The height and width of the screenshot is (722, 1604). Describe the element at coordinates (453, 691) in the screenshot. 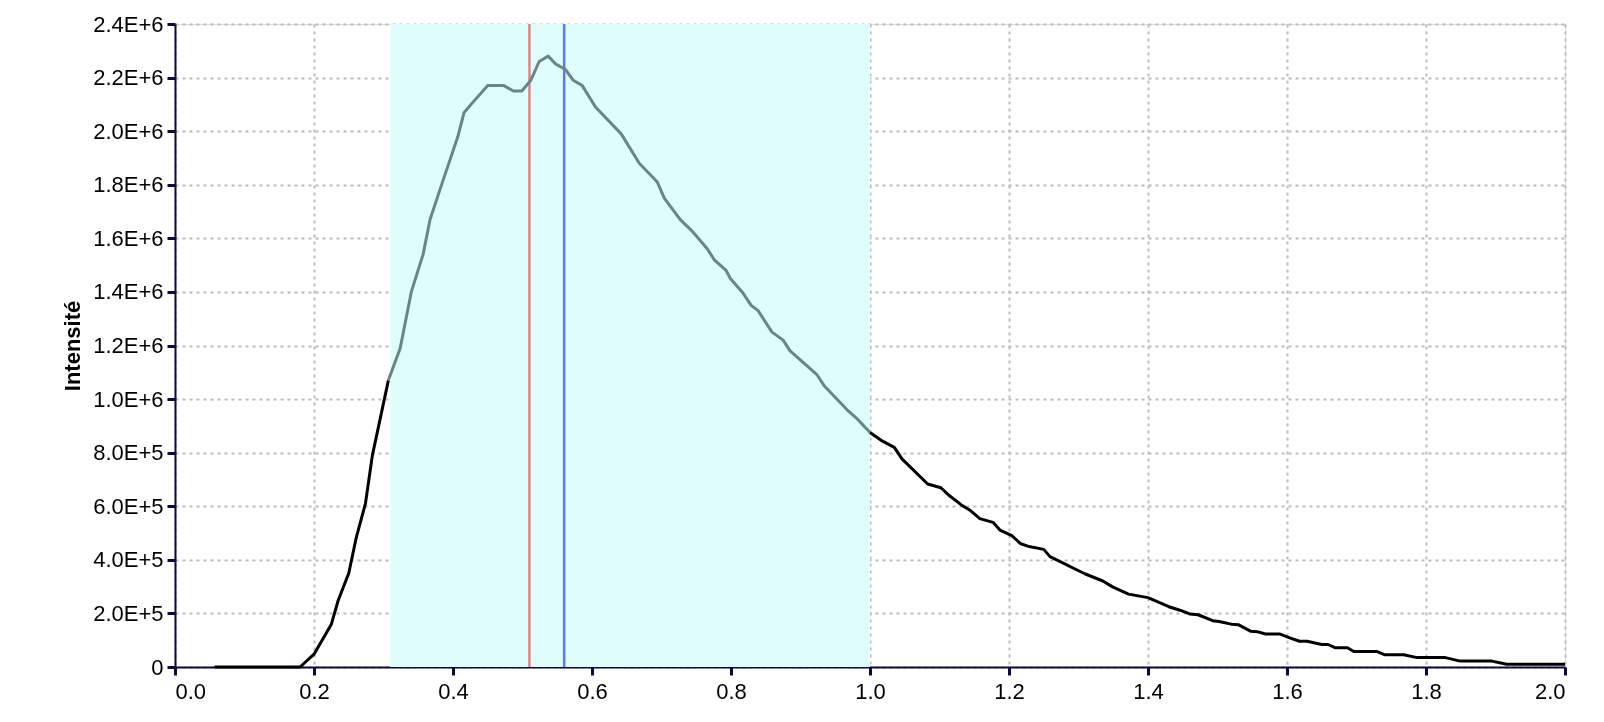

I see `x-tick-label: 0.4` at that location.